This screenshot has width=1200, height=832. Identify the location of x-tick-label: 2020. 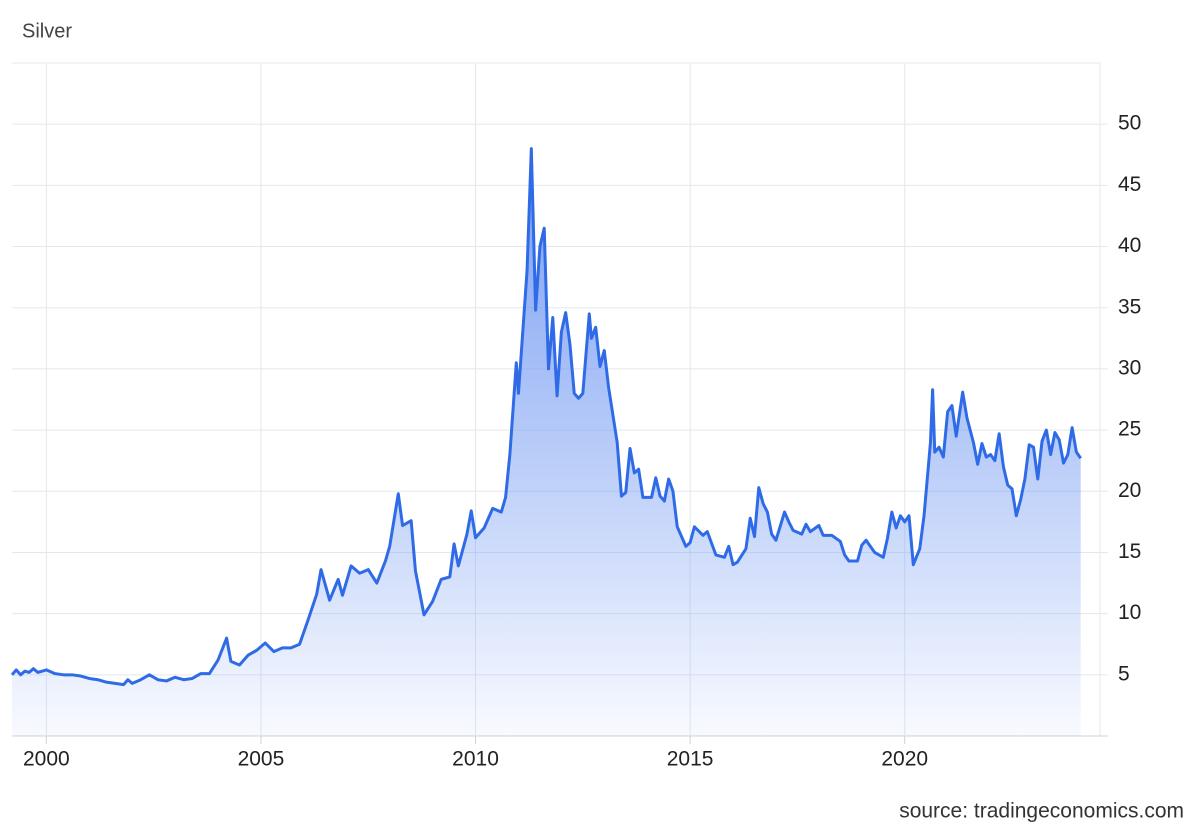
(904, 759).